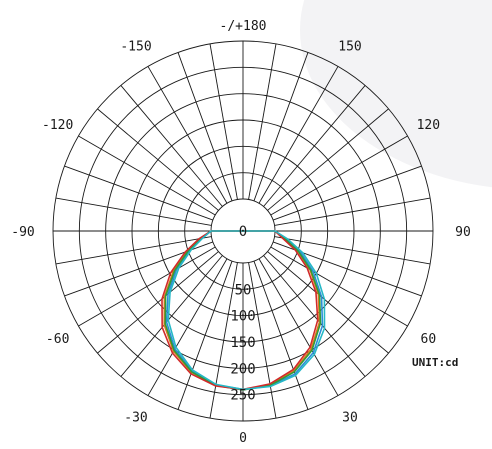 The width and height of the screenshot is (492, 449). What do you see at coordinates (243, 26) in the screenshot?
I see `angle-tick-label: -/+180` at bounding box center [243, 26].